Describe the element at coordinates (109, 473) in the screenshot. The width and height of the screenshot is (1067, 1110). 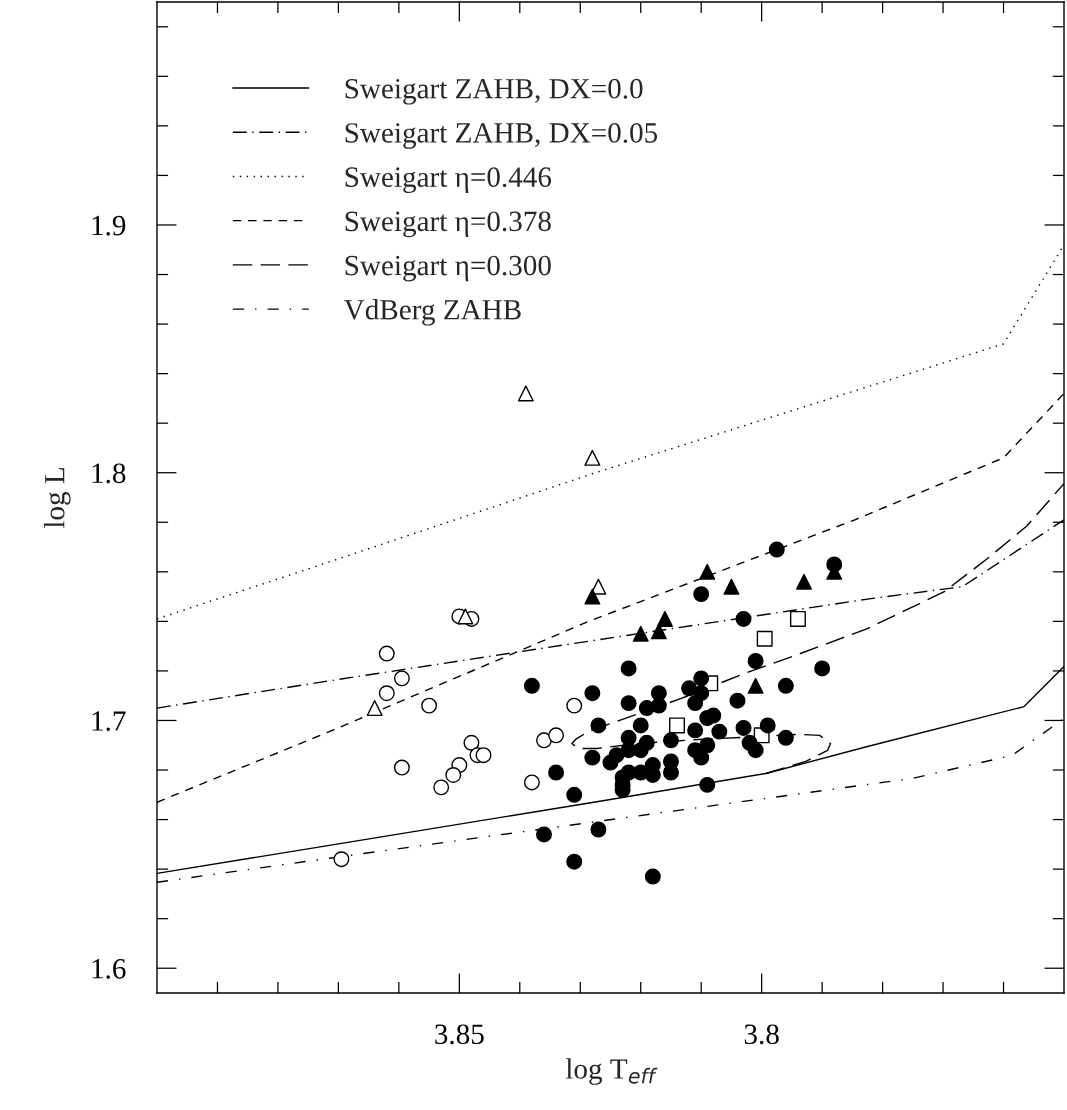
I see `y-tick-label: 1.8` at that location.